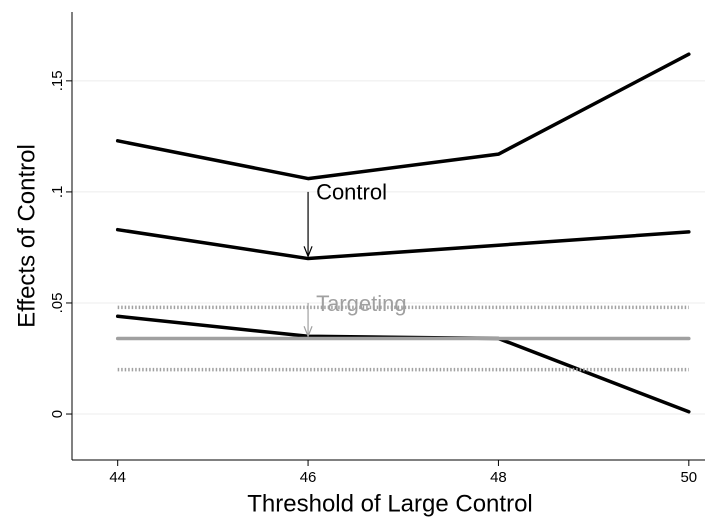 The height and width of the screenshot is (526, 718). Describe the element at coordinates (361, 303) in the screenshot. I see `annotation-label: Targeting` at that location.